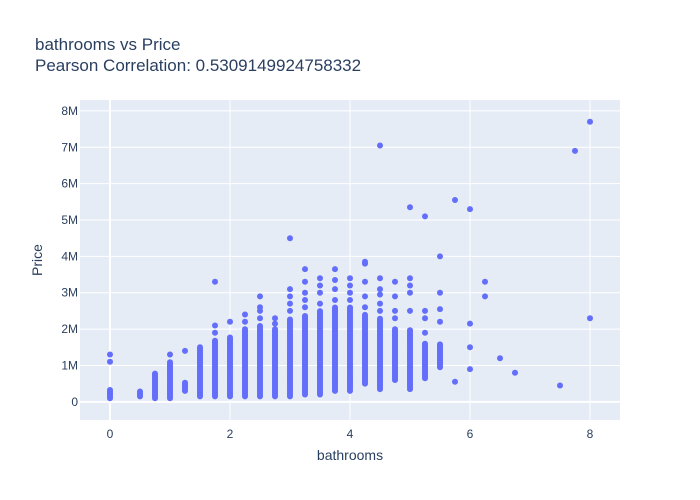 This screenshot has height=500, width=700. I want to click on y-tick-label: 6M, so click(69, 184).